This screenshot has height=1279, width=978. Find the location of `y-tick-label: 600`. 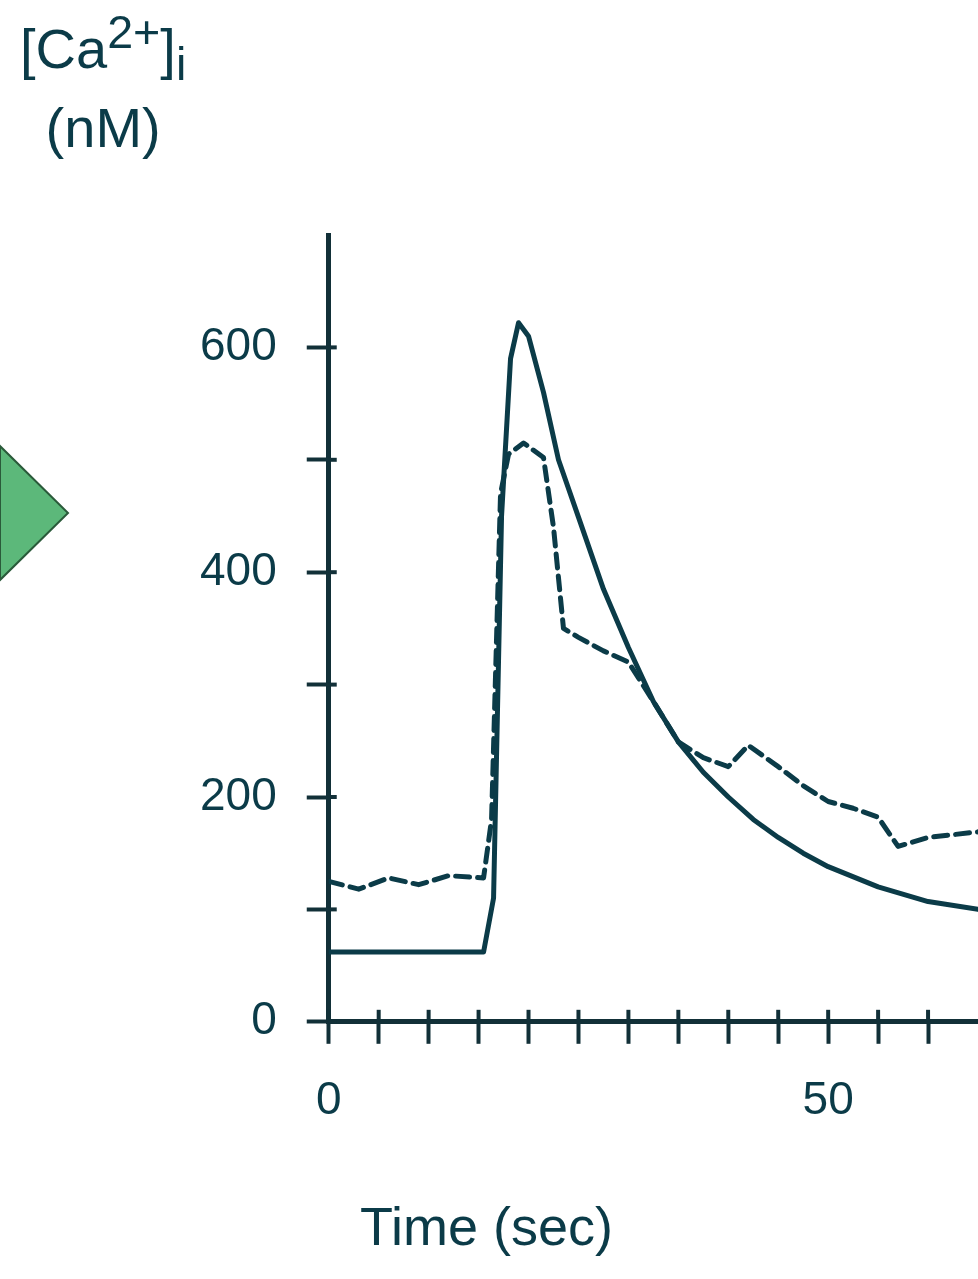

y-tick-label: 600 is located at coordinates (238, 344).